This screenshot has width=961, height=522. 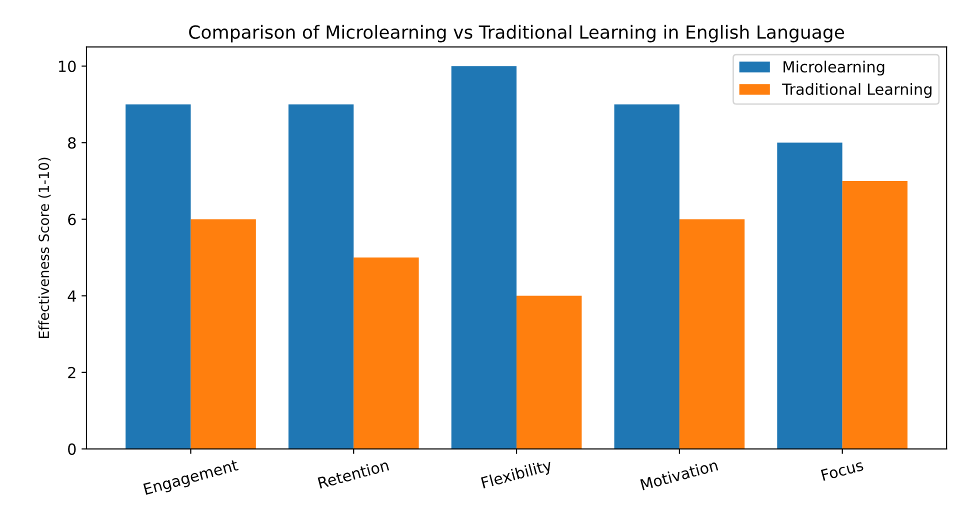 I want to click on chart-title: Comparison of Microlearning vs Traditional Learning in English Language, so click(x=516, y=33).